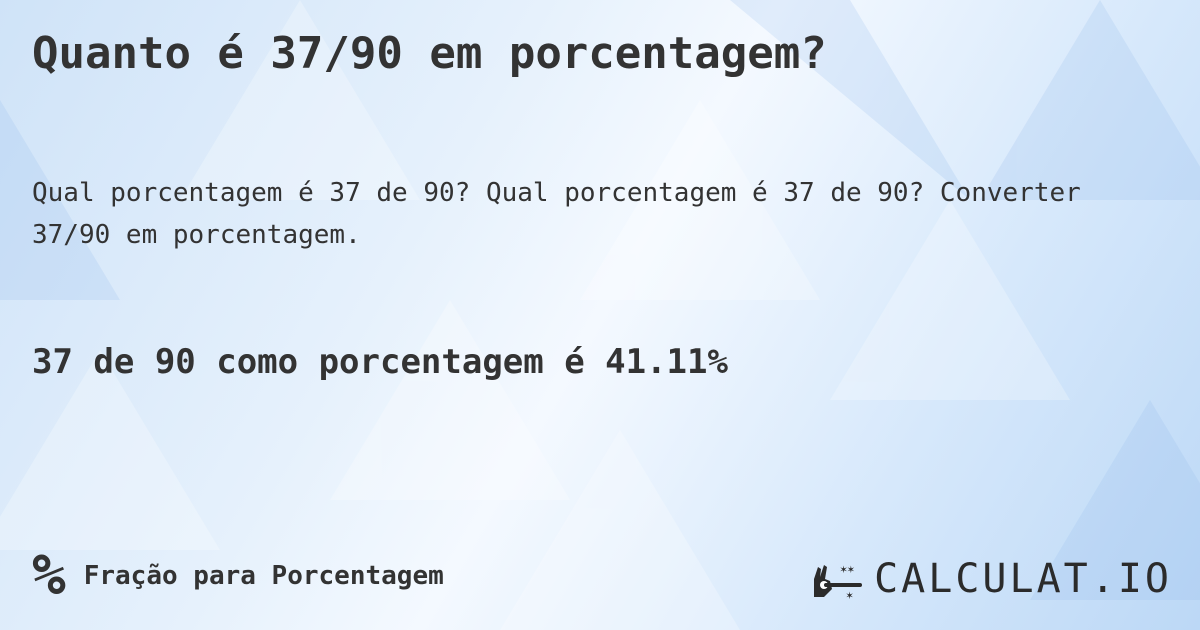  I want to click on percent-icon: %, so click(49, 575).